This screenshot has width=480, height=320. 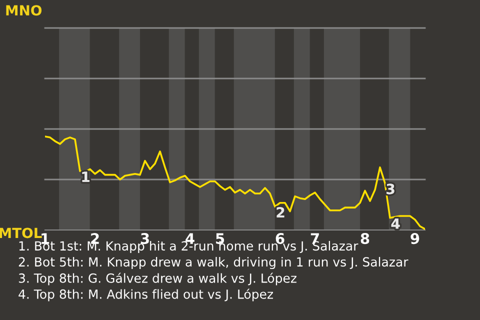 What do you see at coordinates (415, 238) in the screenshot?
I see `x-tick-label: 9` at bounding box center [415, 238].